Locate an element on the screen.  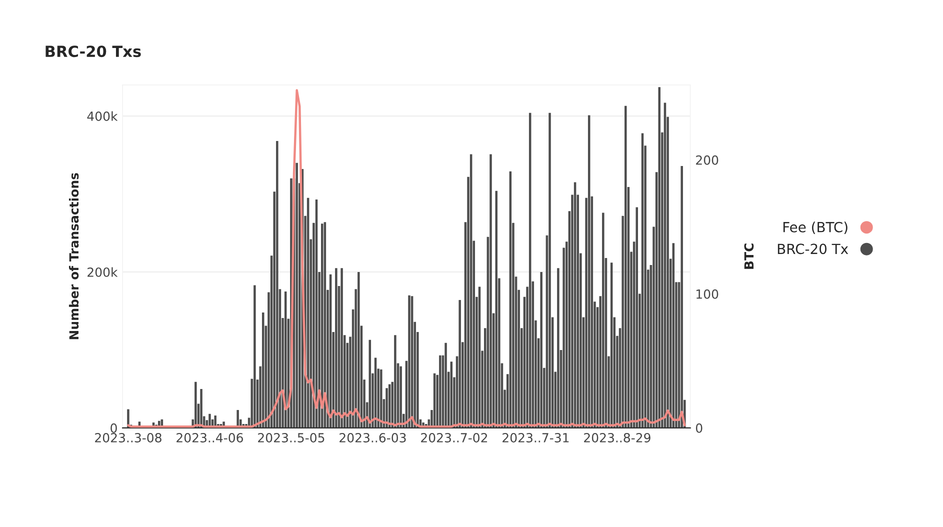
y2-axis-title: BTC is located at coordinates (749, 256).